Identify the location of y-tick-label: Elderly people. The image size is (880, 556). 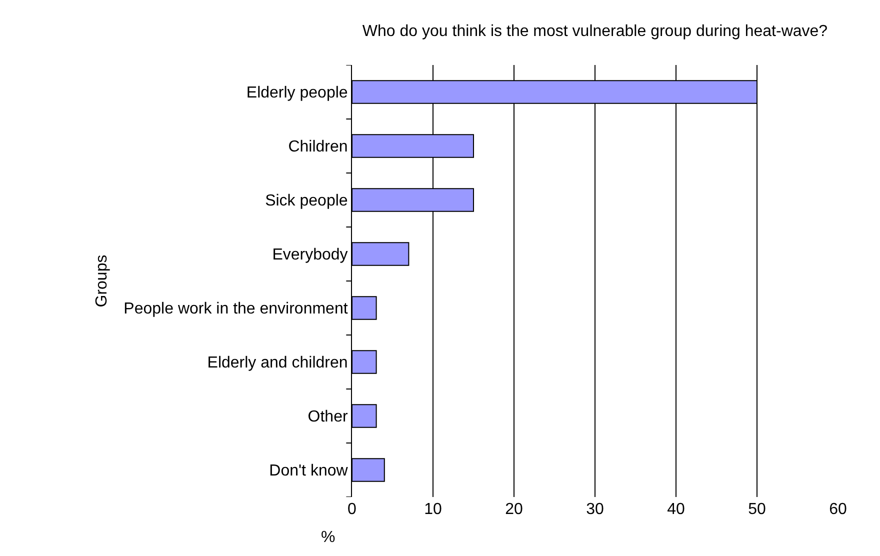
(297, 93).